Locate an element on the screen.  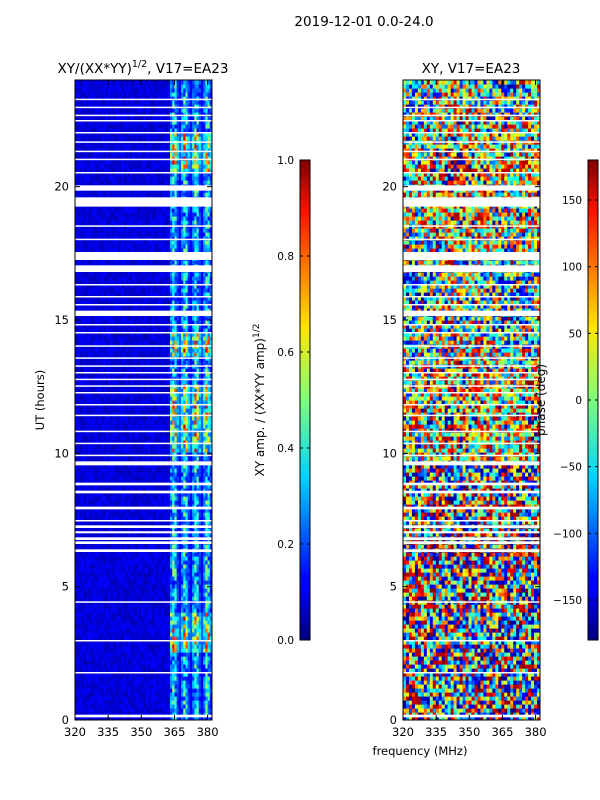
left-panel-title: XY/(XX*YY)1/2, V17=EA23 is located at coordinates (143, 68).